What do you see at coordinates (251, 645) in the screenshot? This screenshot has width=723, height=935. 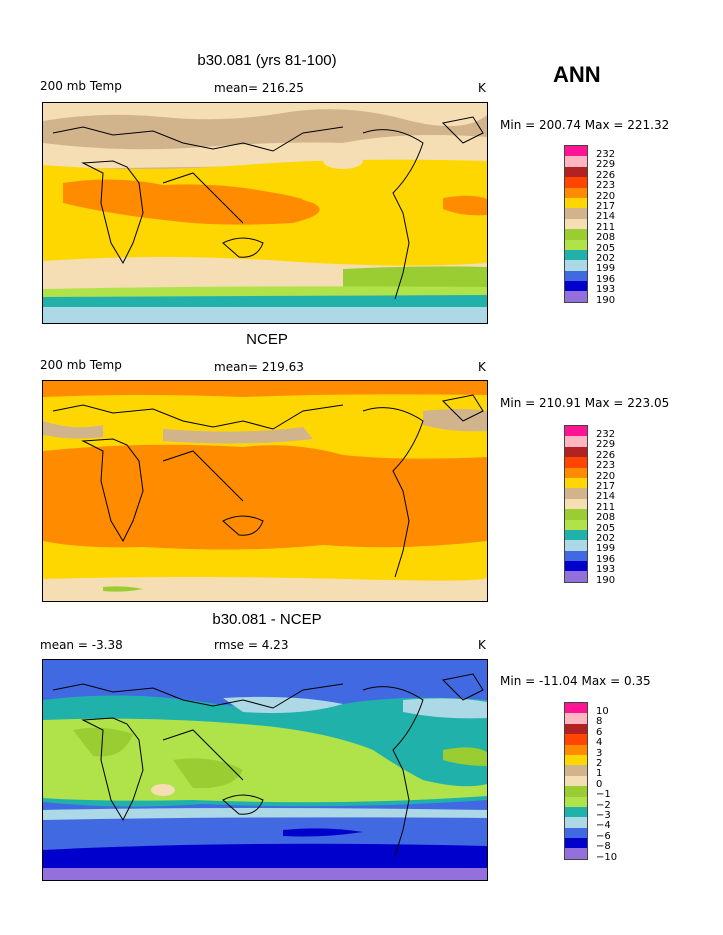 I see `panel3-rmse-label: rmse = 4.23` at bounding box center [251, 645].